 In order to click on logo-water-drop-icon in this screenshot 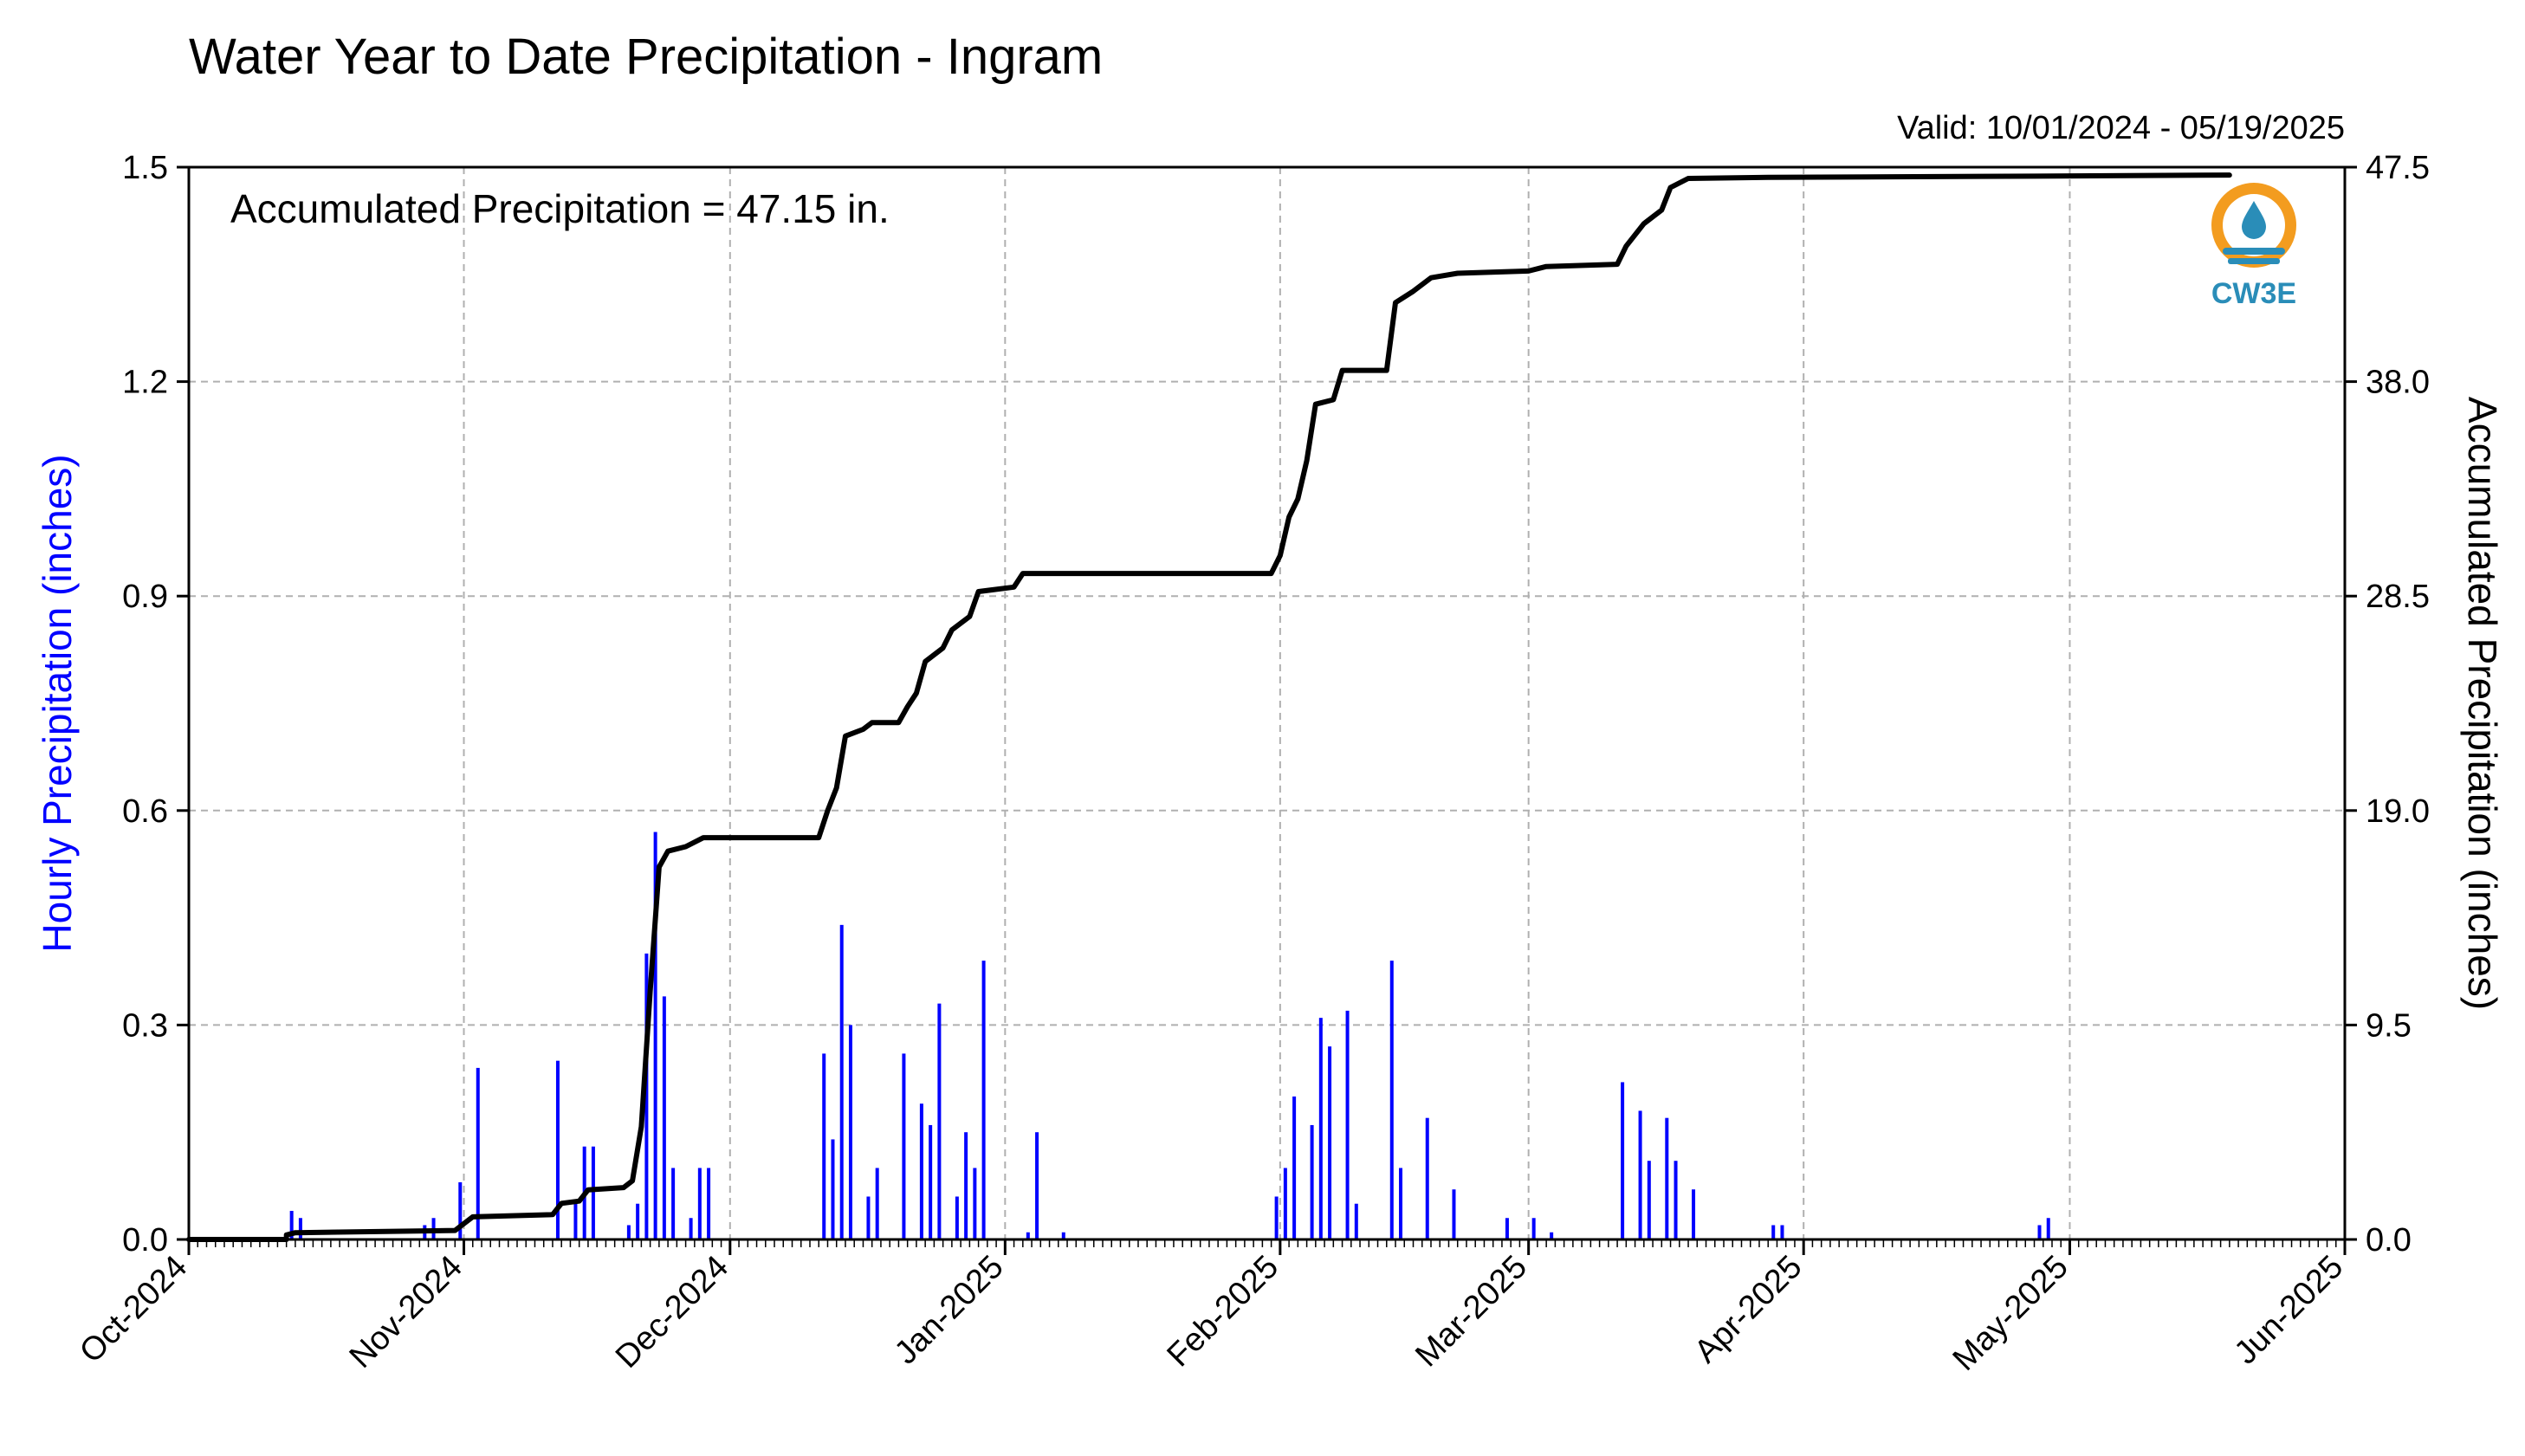, I will do `click(2254, 220)`.